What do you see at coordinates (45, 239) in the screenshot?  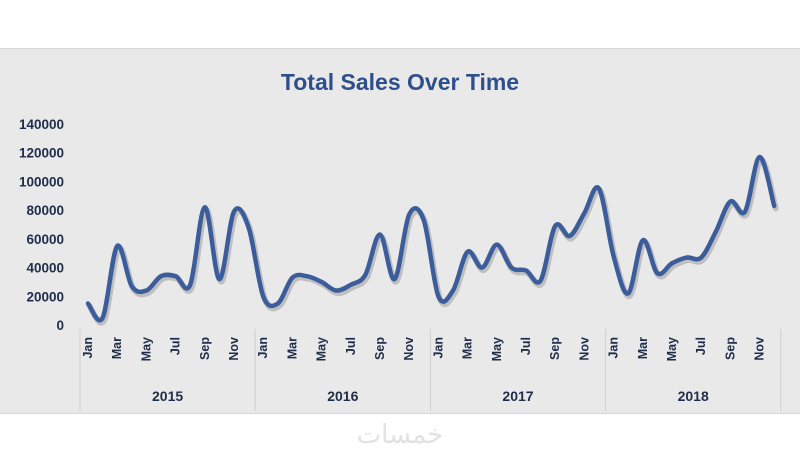 I see `y-tick-label: 60000` at bounding box center [45, 239].